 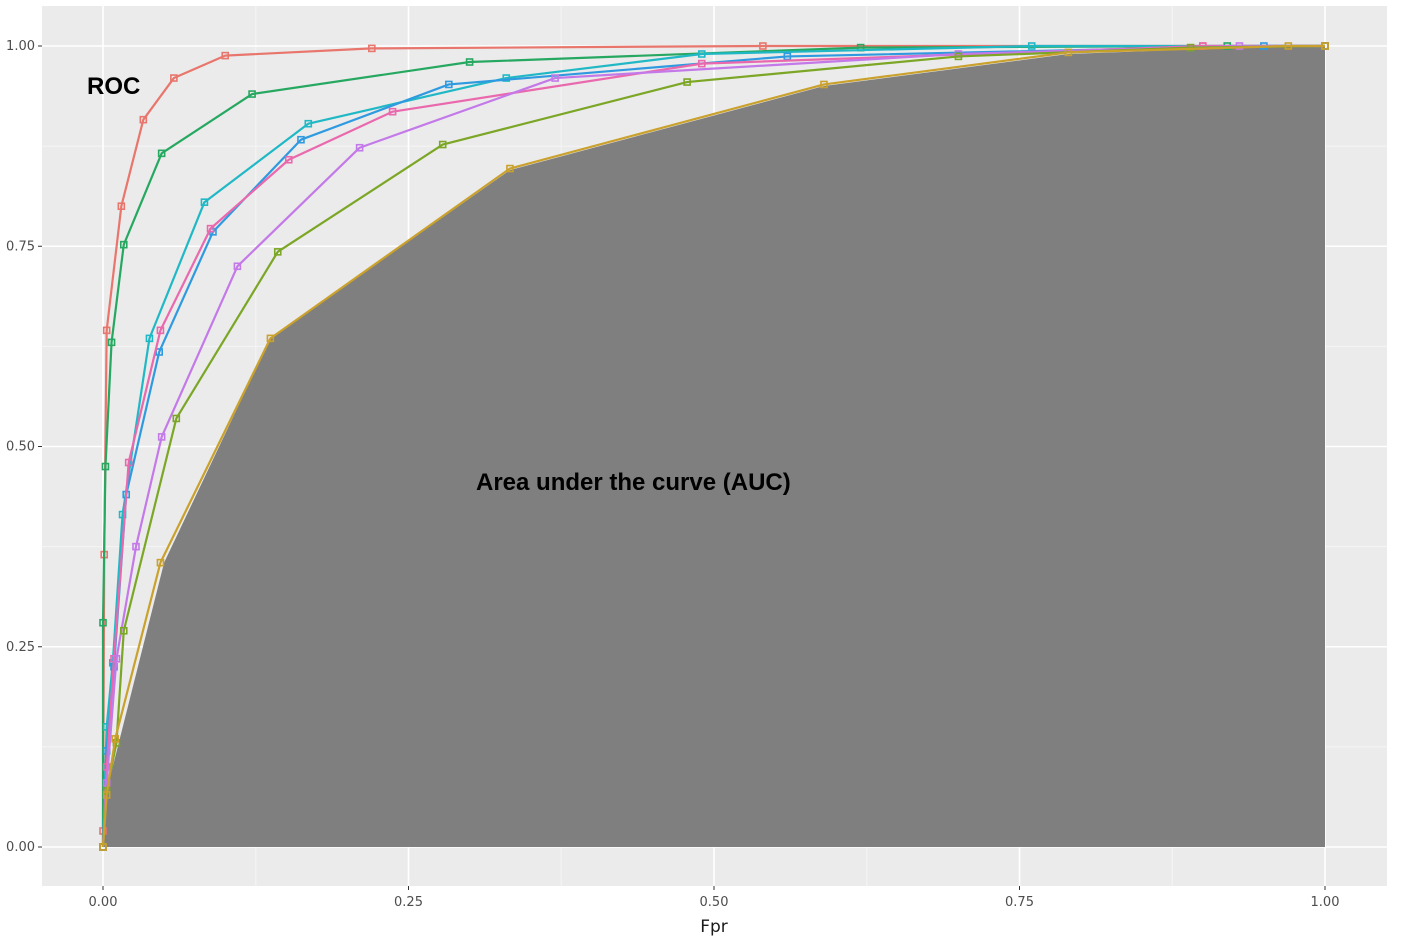 I want to click on roc-annotation: ROC, so click(x=113, y=86).